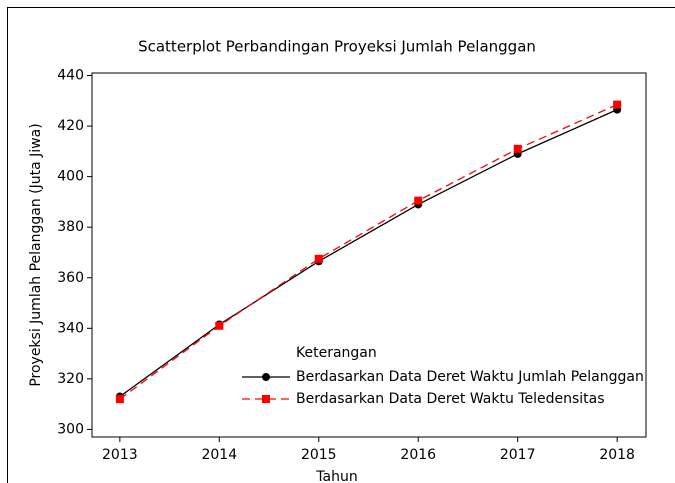 The height and width of the screenshot is (483, 675). Describe the element at coordinates (319, 455) in the screenshot. I see `x-tick-label: 2015` at that location.